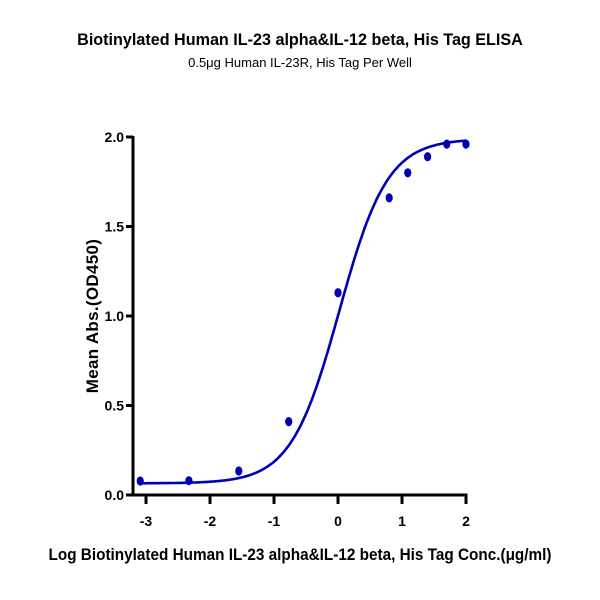 The width and height of the screenshot is (600, 600). I want to click on y-tick-label: 1.0, so click(115, 316).